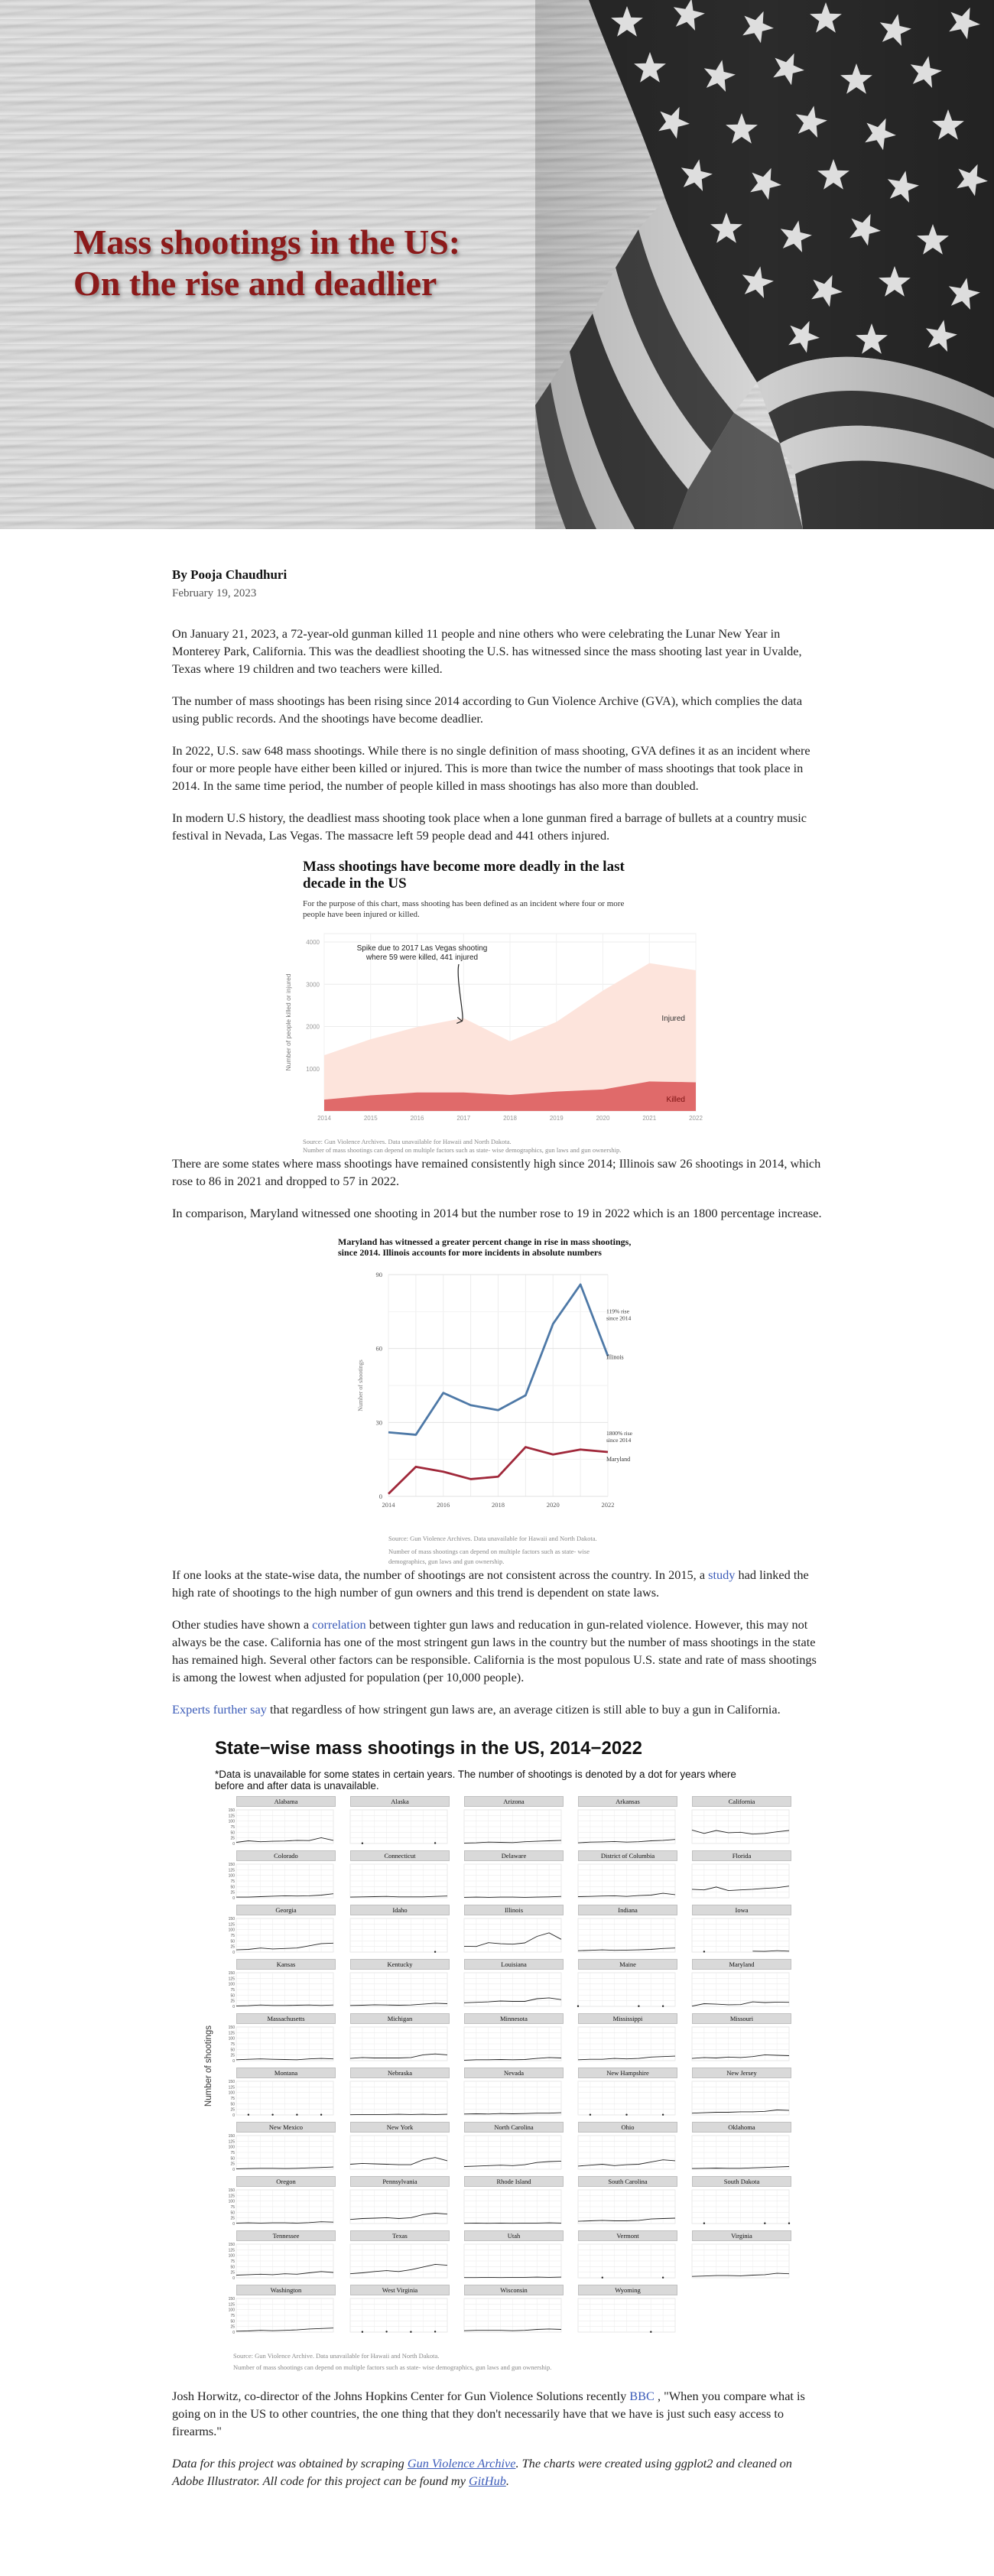 The height and width of the screenshot is (2576, 994). I want to click on state-panel-label: Illinois, so click(514, 1910).